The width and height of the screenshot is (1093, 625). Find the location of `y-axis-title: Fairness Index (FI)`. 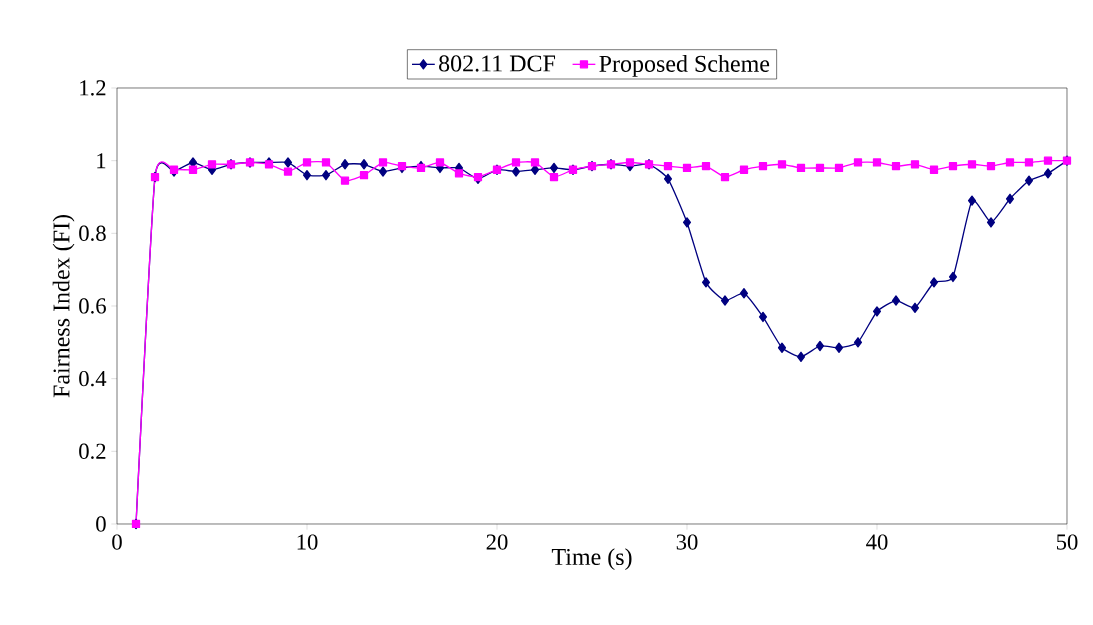

y-axis-title: Fairness Index (FI) is located at coordinates (63, 306).